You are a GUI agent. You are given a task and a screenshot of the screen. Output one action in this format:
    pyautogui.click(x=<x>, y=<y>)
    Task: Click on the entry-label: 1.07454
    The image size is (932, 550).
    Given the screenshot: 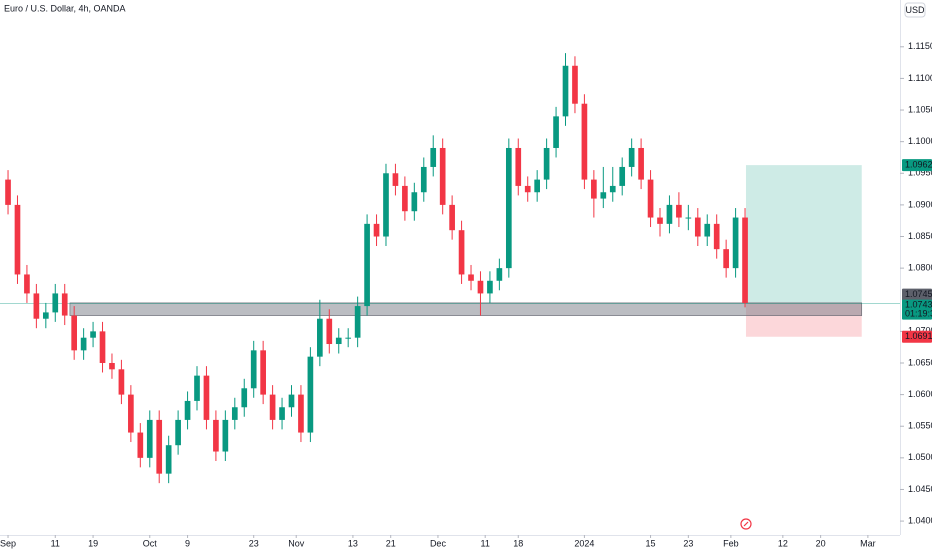 What is the action you would take?
    pyautogui.click(x=918, y=294)
    